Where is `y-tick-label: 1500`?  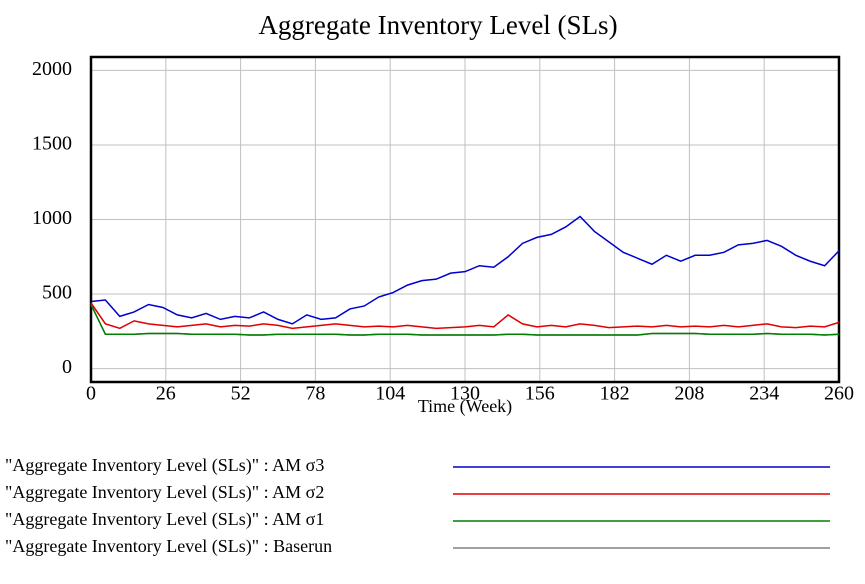
y-tick-label: 1500 is located at coordinates (52, 144).